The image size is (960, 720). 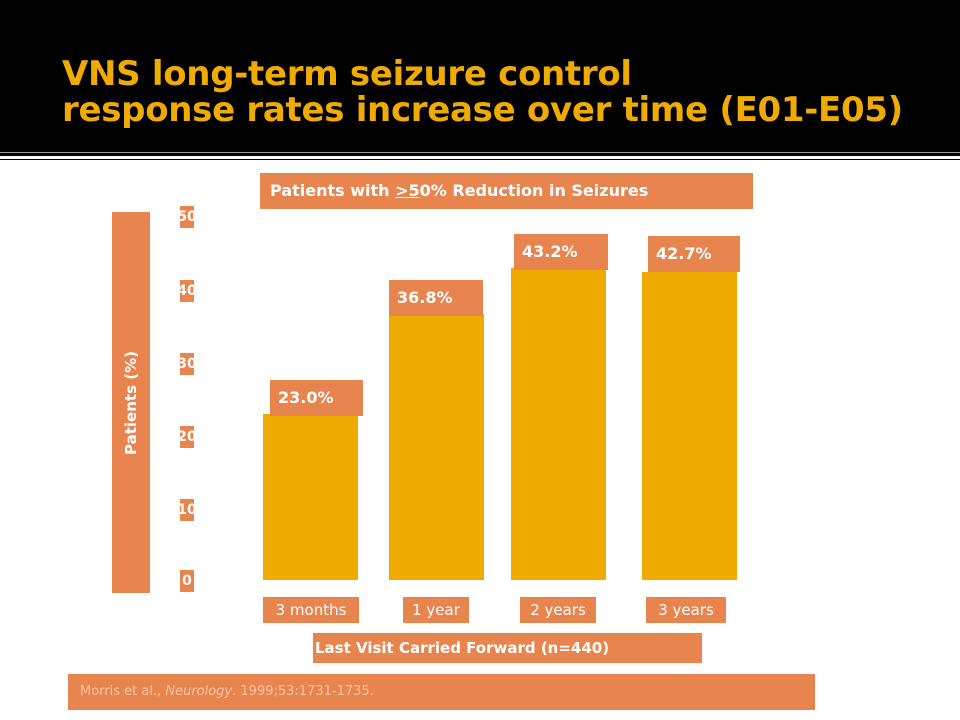 I want to click on slide-title-line1: VNS long-term seizure control, so click(x=347, y=74).